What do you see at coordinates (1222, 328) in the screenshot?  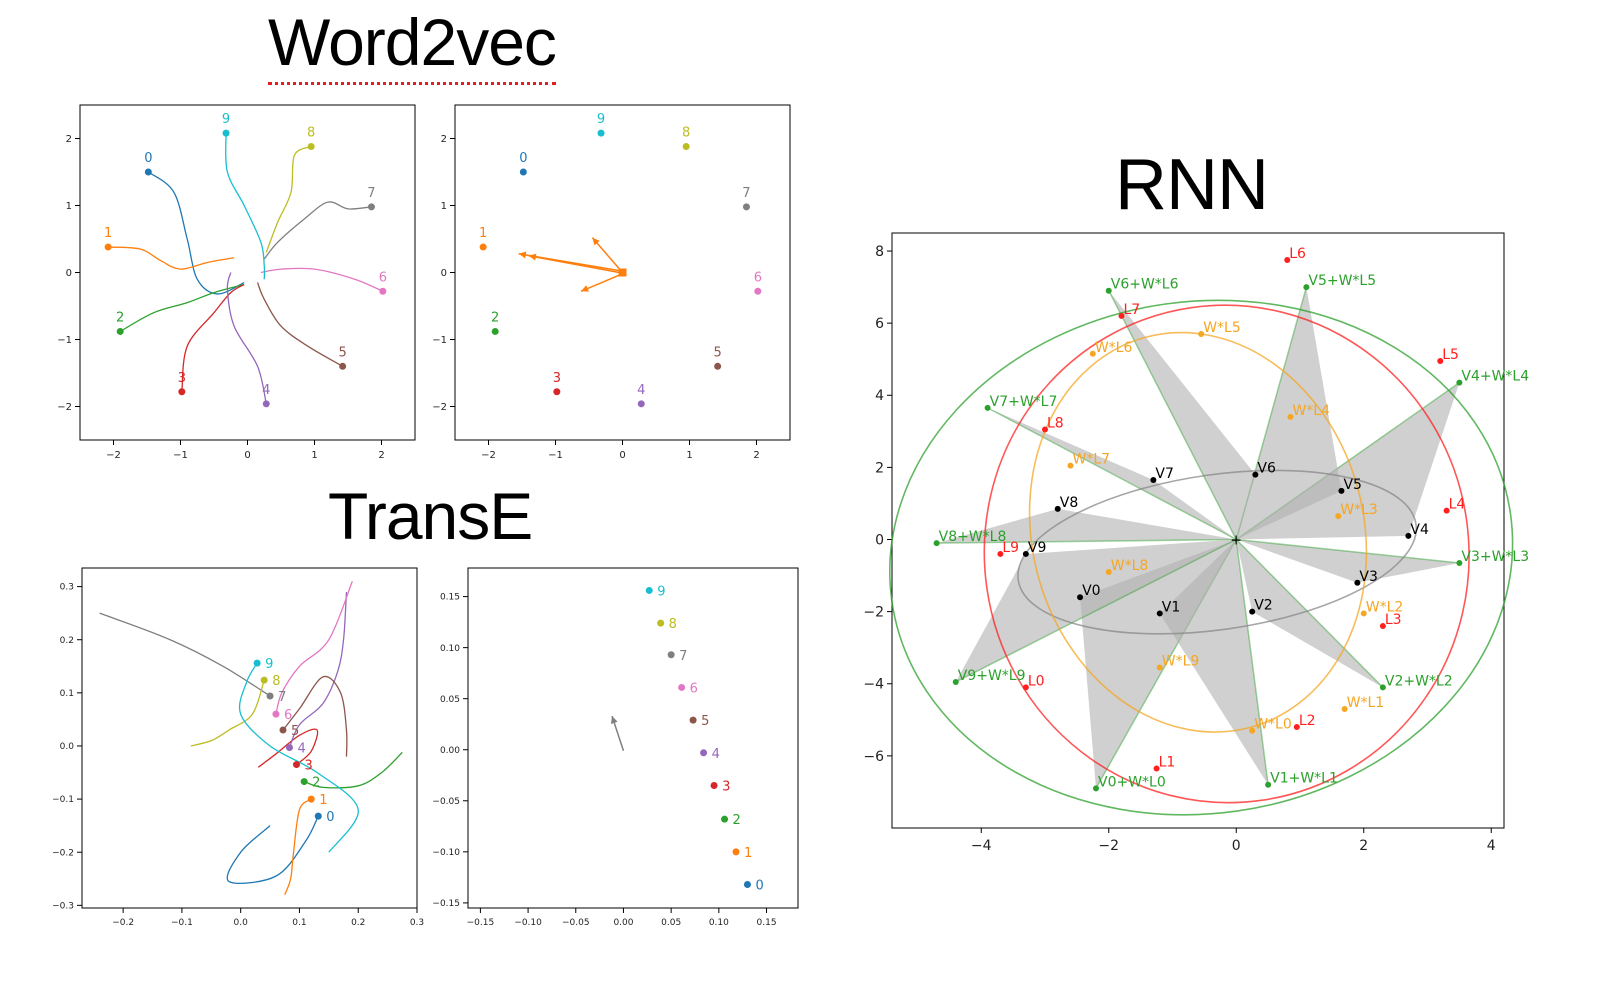 I see `wl-label-5: W*L5` at bounding box center [1222, 328].